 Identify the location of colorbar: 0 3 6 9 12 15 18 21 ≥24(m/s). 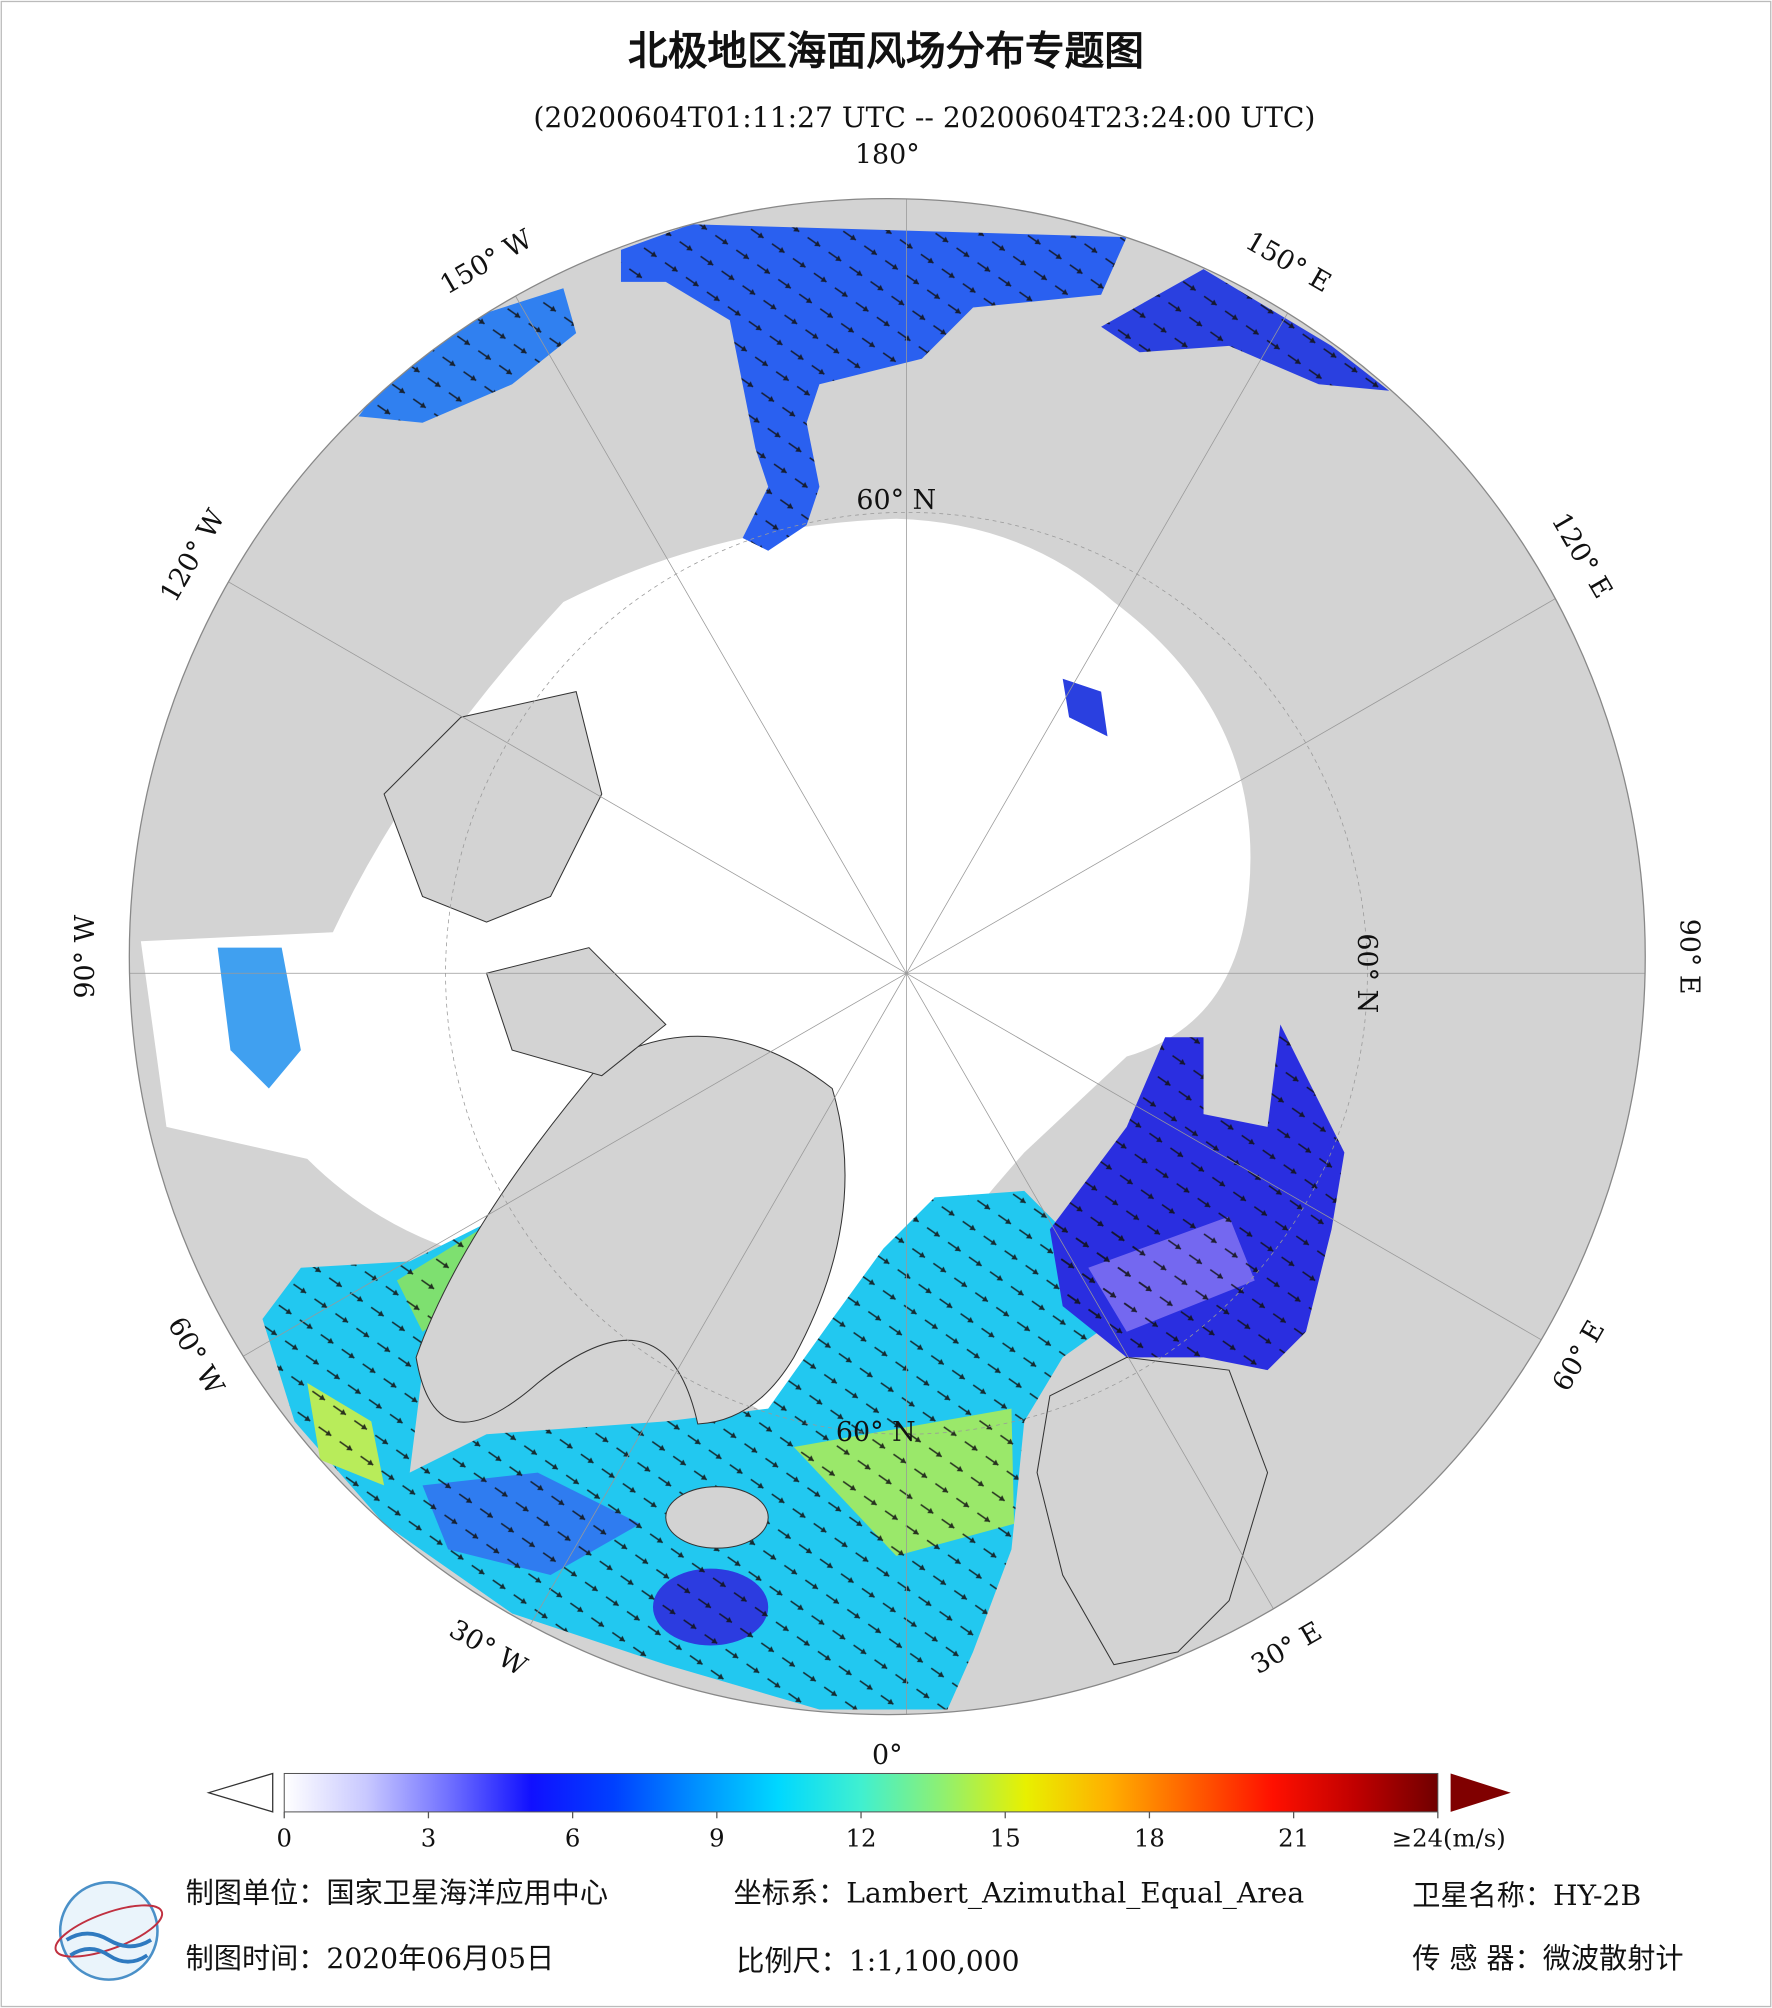
(858, 1812).